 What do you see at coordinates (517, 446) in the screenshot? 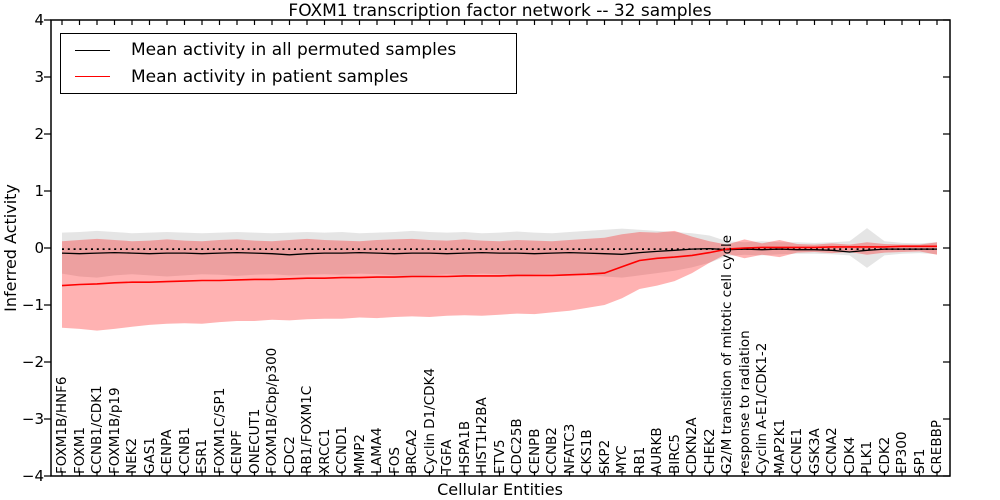
I see `x-tick-label: CDC25B` at bounding box center [517, 446].